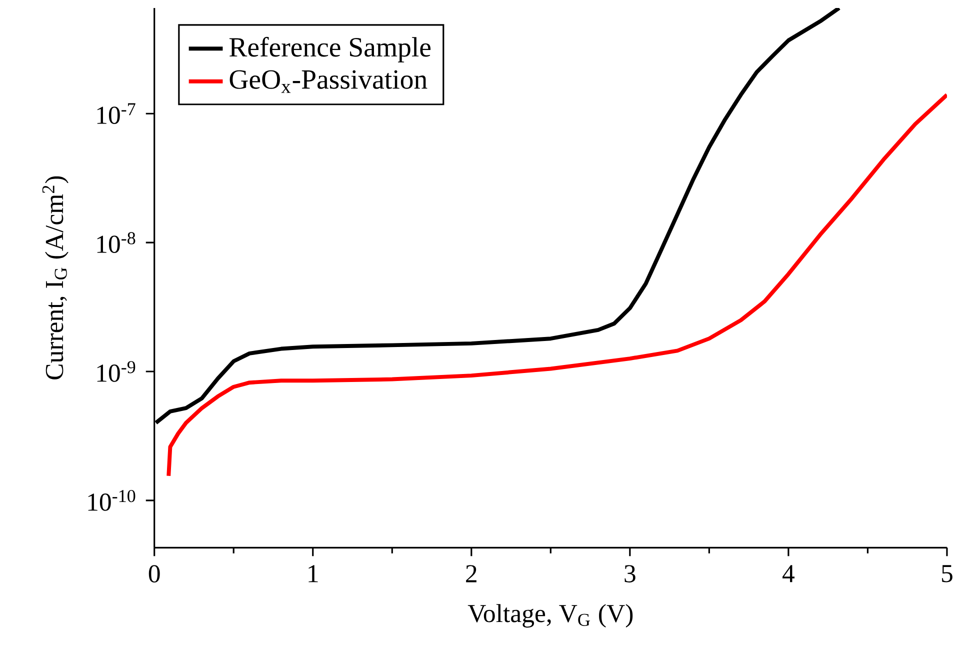  Describe the element at coordinates (55, 278) in the screenshot. I see `y-axis-title: Current, I$_{G}$ (A/cm$^{2}$)` at that location.